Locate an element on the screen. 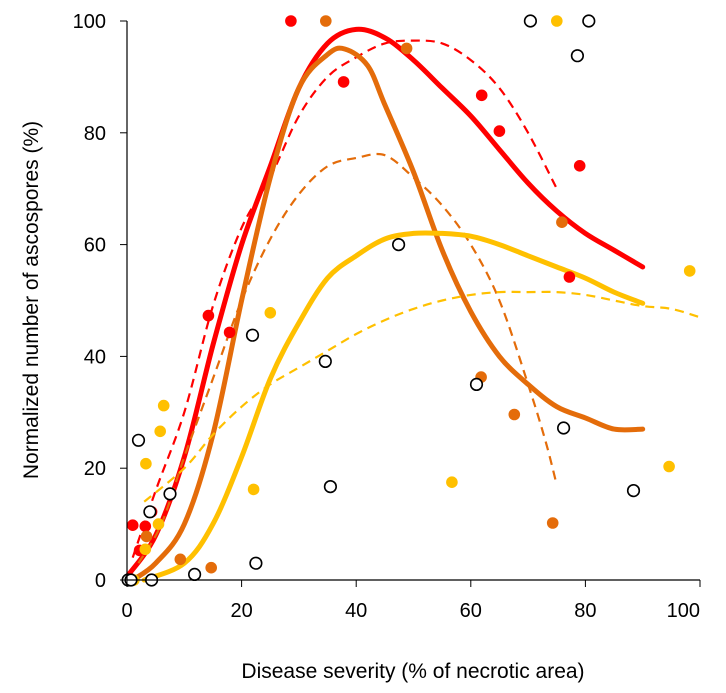  y-tick-label: 80 is located at coordinates (95, 134).